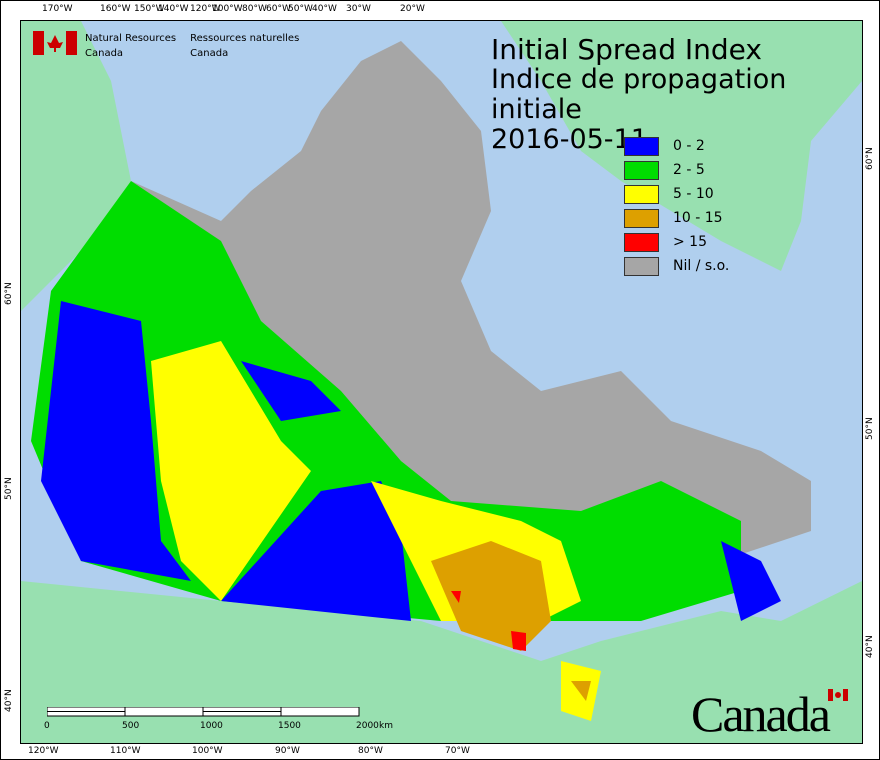 The image size is (880, 760). I want to click on top-tick-label: 60°W, so click(278, 9).